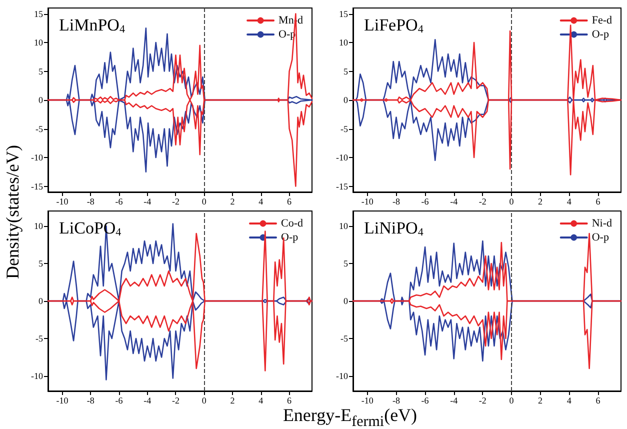 The width and height of the screenshot is (627, 429). Describe the element at coordinates (292, 224) in the screenshot. I see `legend-label: Co-d` at that location.